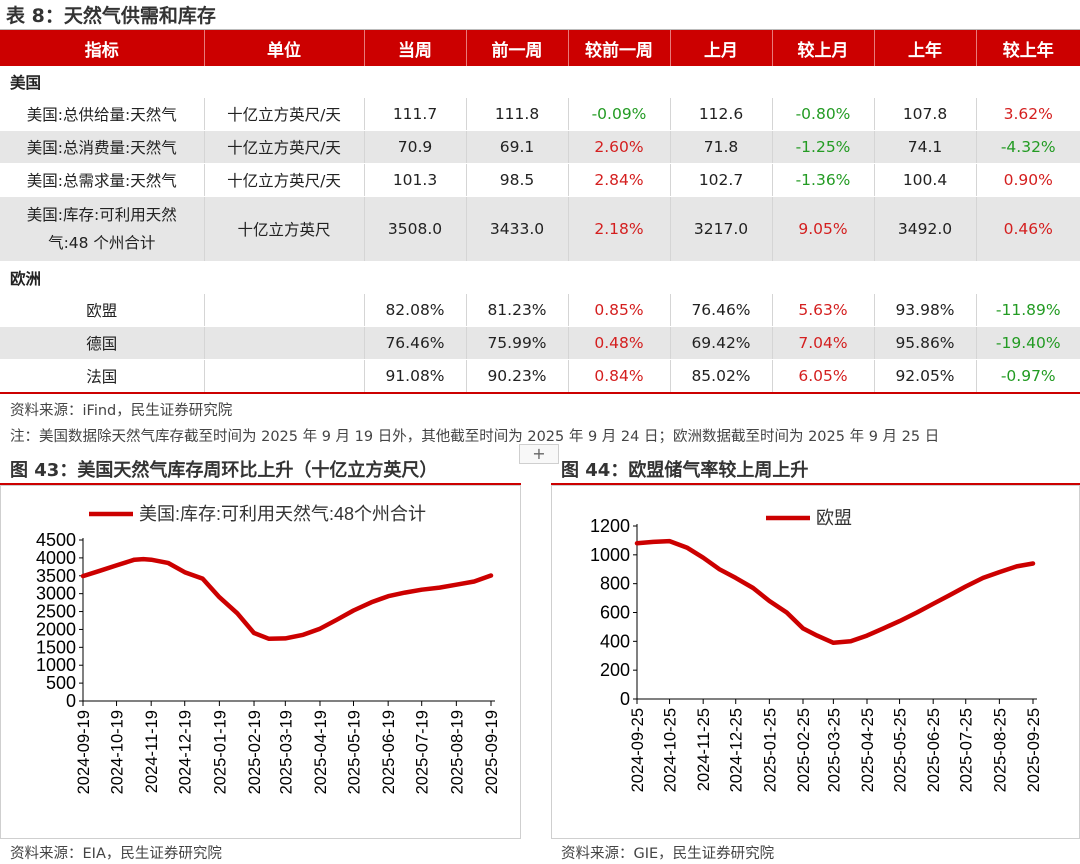 The height and width of the screenshot is (864, 1080). Describe the element at coordinates (540, 277) in the screenshot. I see `section-row: 欧洲` at that location.